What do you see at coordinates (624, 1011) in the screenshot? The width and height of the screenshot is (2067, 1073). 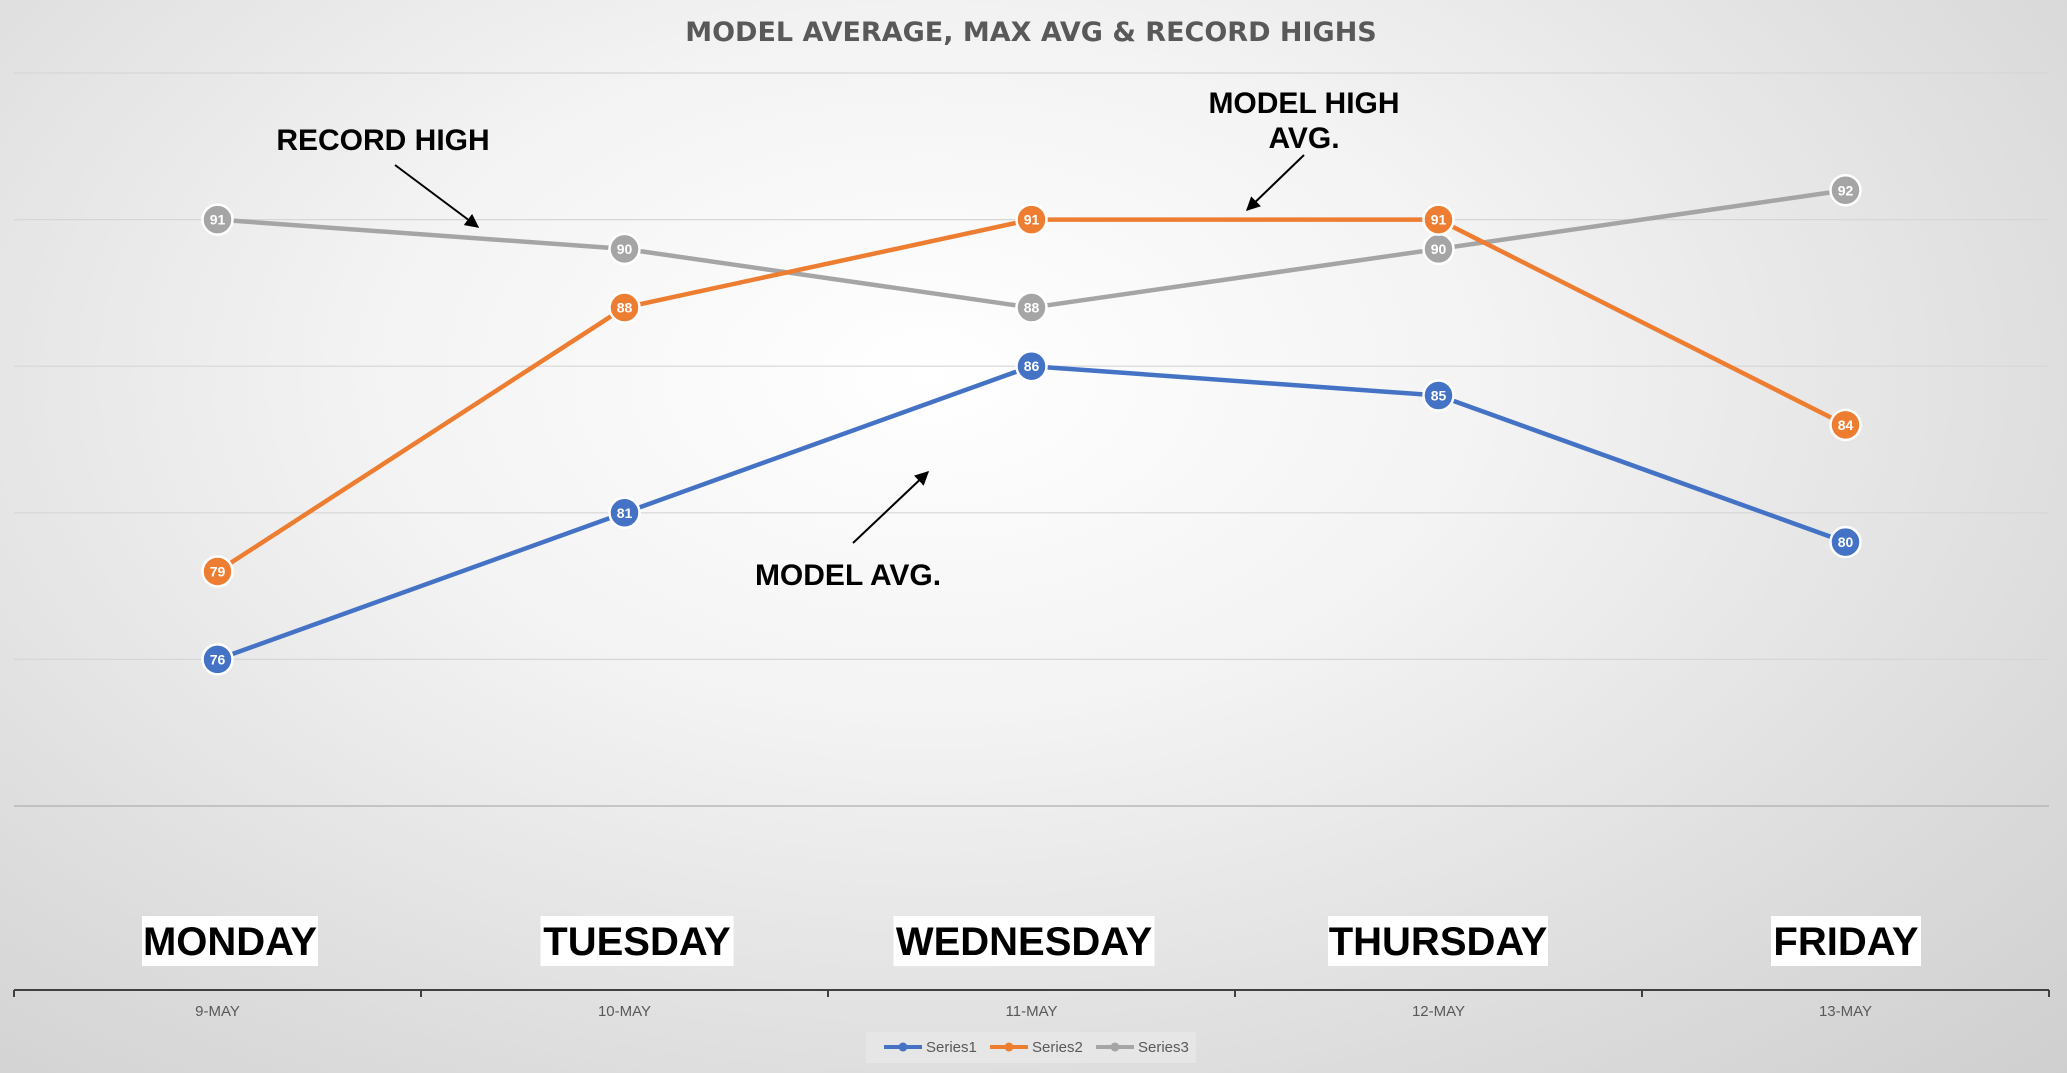 I see `x-tick-label: 10-MAY` at bounding box center [624, 1011].